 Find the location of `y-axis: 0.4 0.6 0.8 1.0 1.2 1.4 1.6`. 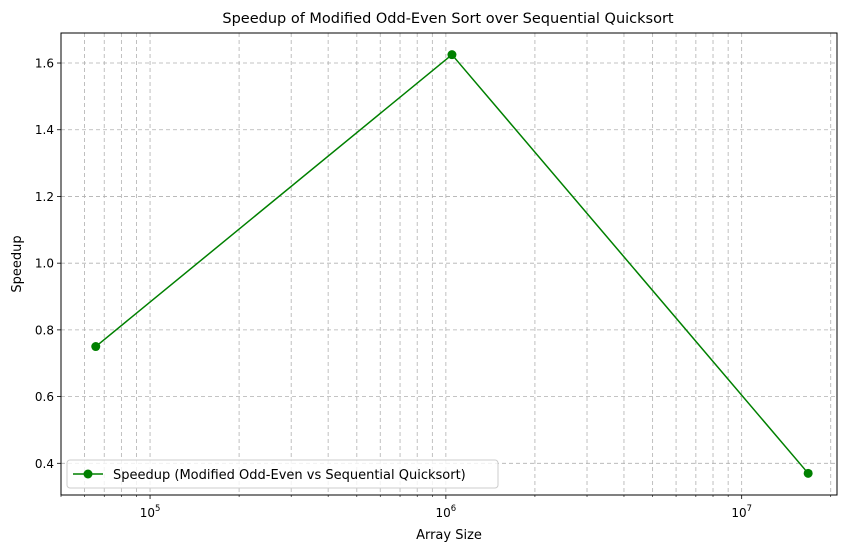

y-axis: 0.4 0.6 0.8 1.0 1.2 1.4 1.6 is located at coordinates (48, 264).